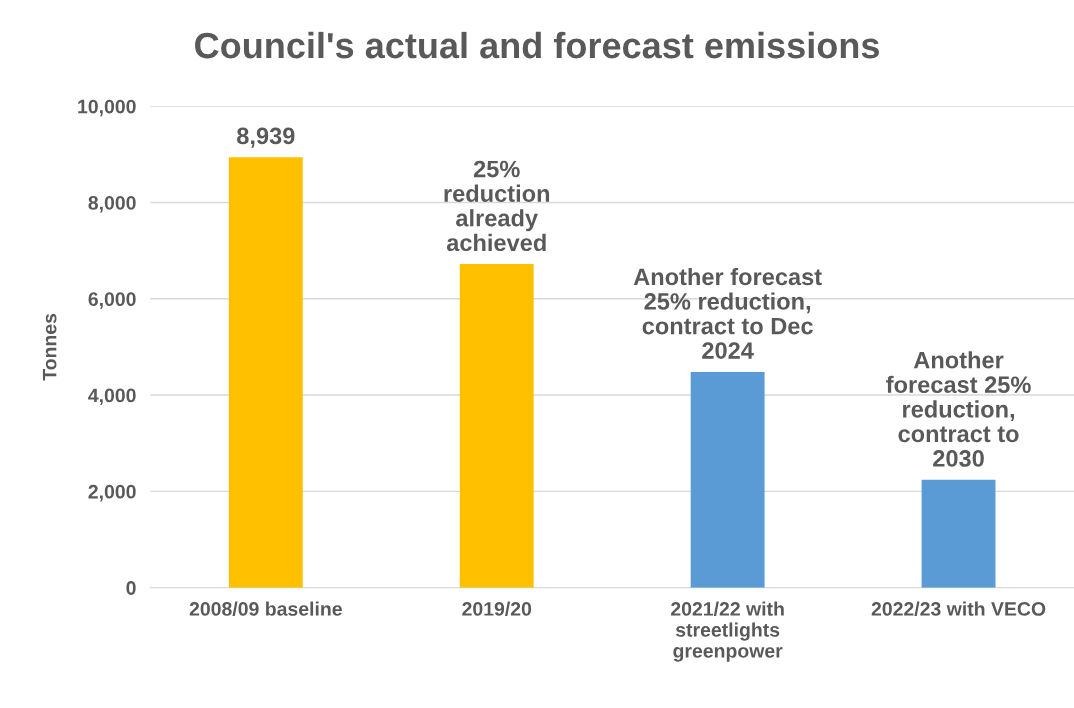 The image size is (1074, 708). I want to click on y-tick-label: 6,000, so click(112, 300).